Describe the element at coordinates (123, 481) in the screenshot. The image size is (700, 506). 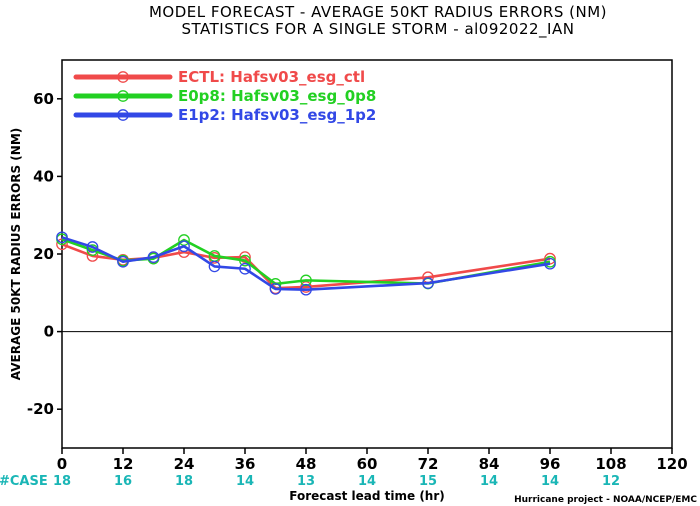
I see `case-count: 16` at that location.